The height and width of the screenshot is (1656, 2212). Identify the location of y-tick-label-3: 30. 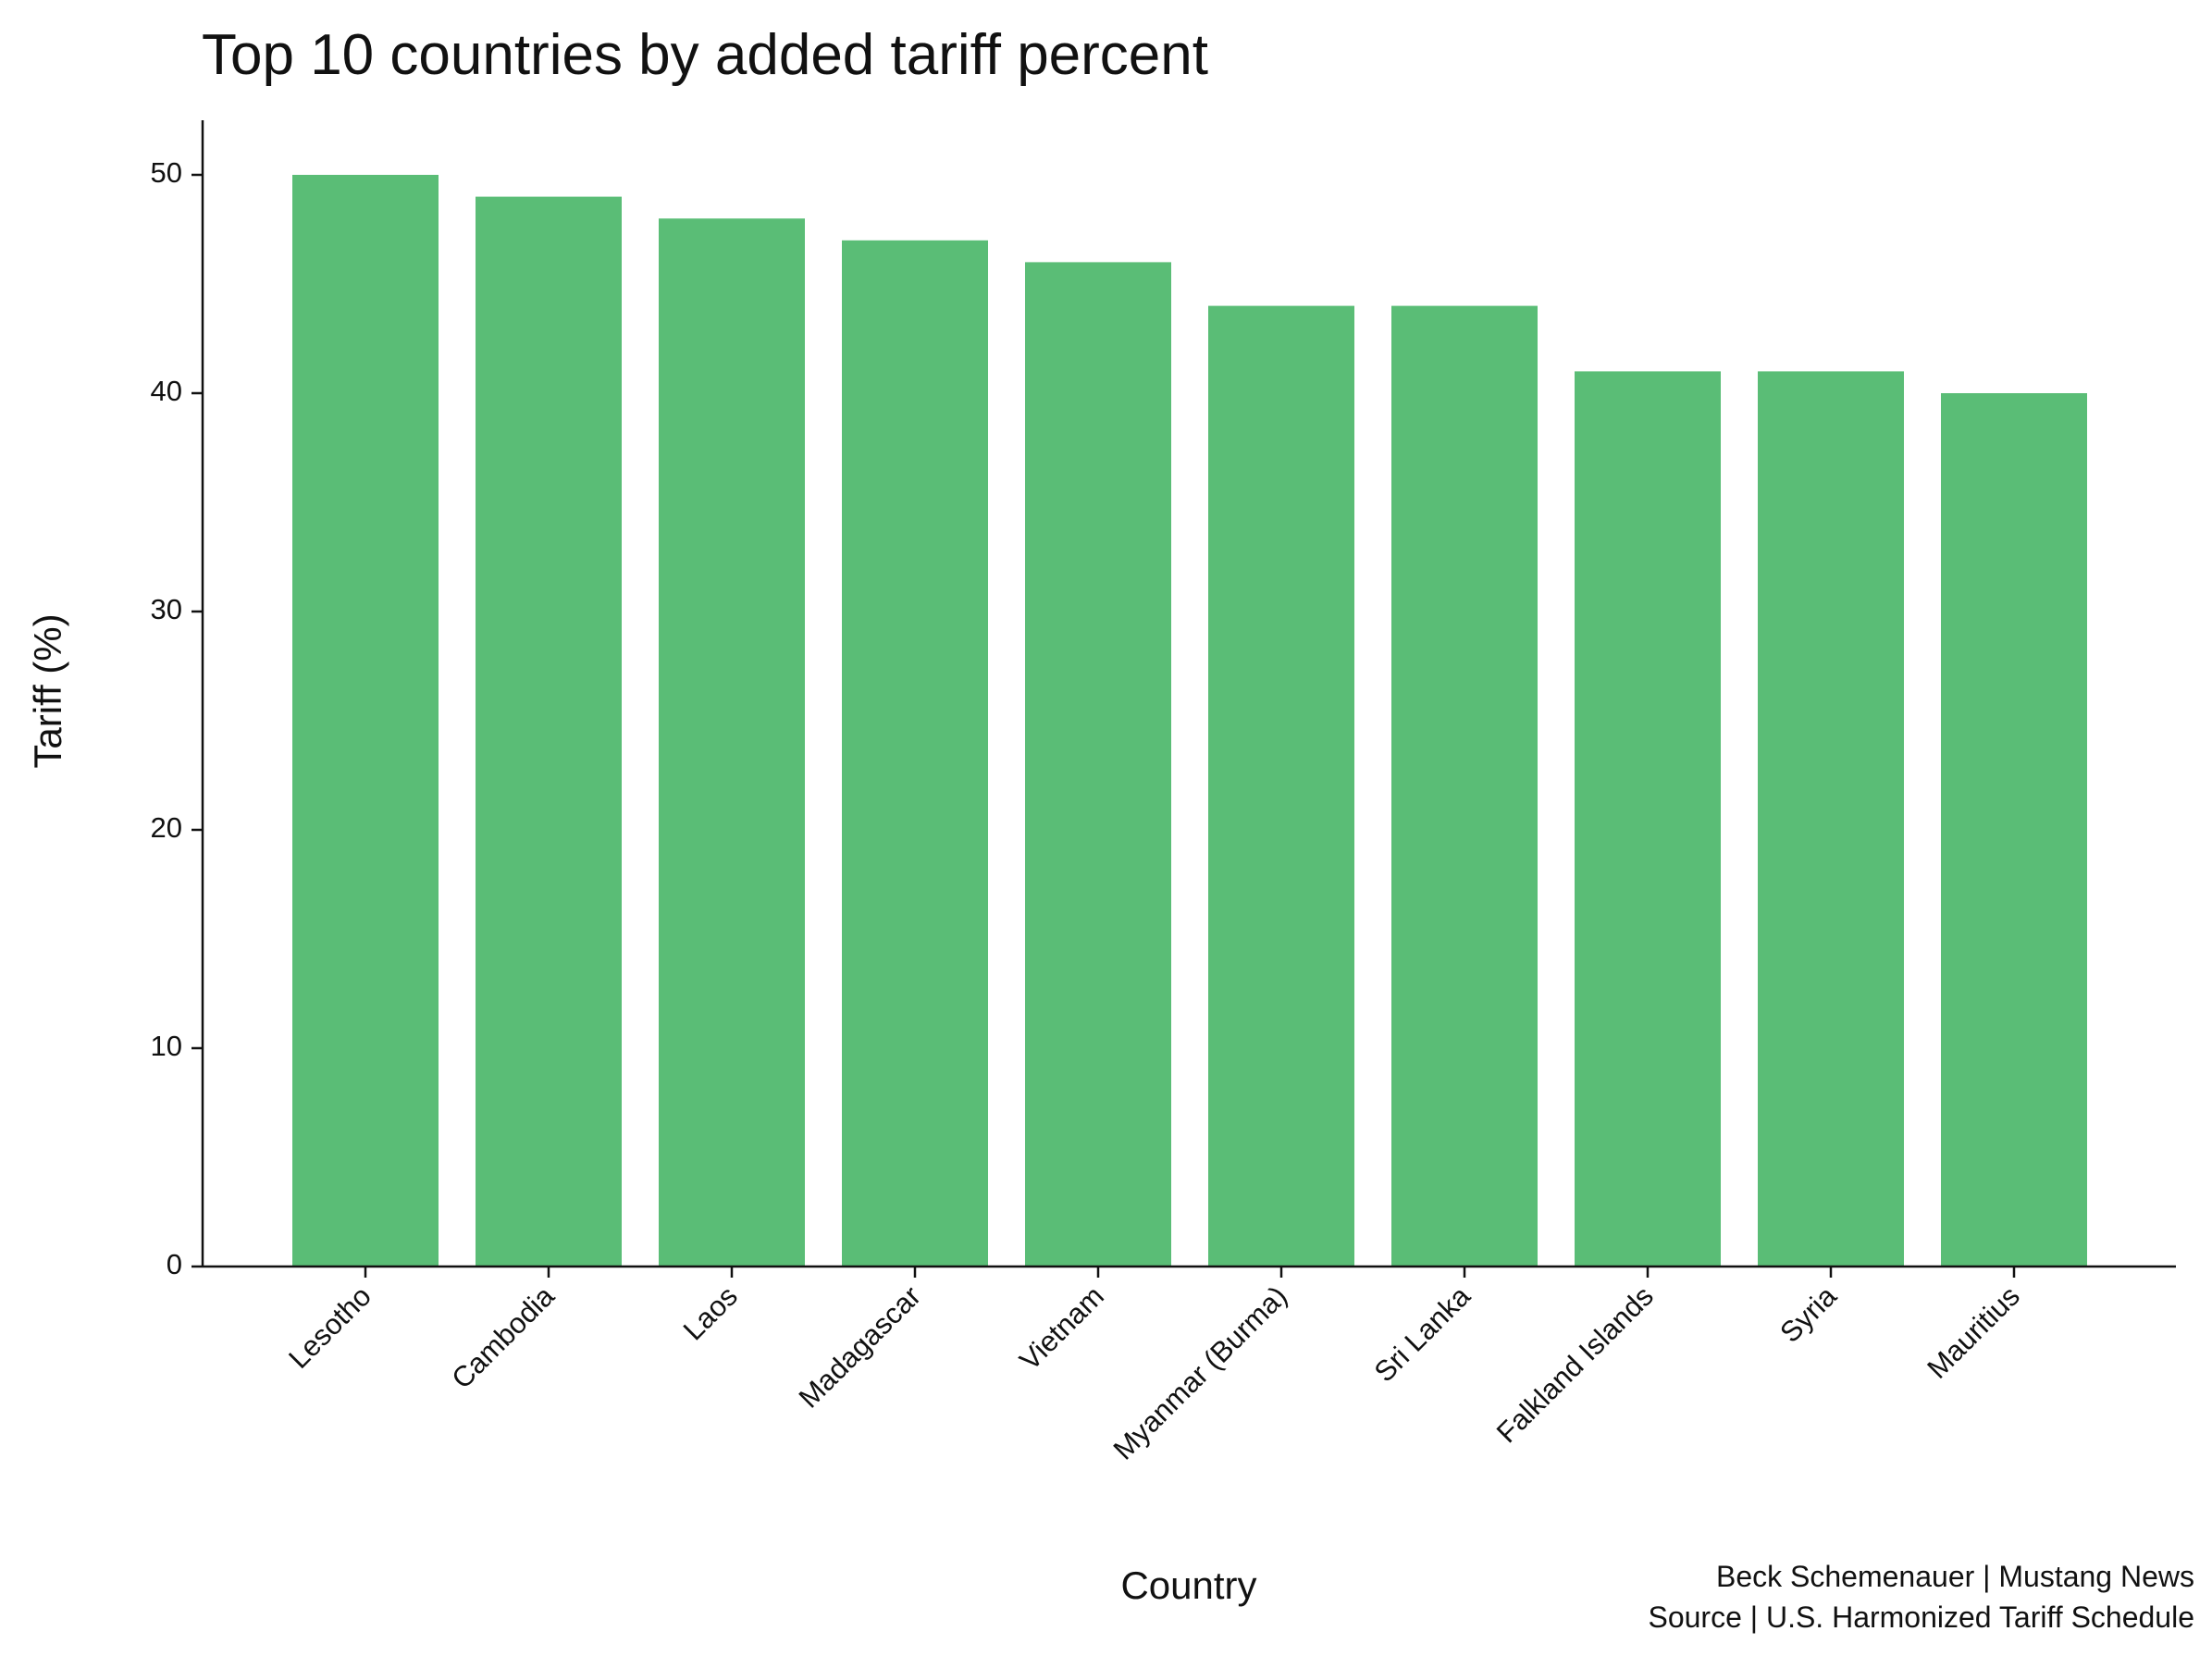
(166, 609).